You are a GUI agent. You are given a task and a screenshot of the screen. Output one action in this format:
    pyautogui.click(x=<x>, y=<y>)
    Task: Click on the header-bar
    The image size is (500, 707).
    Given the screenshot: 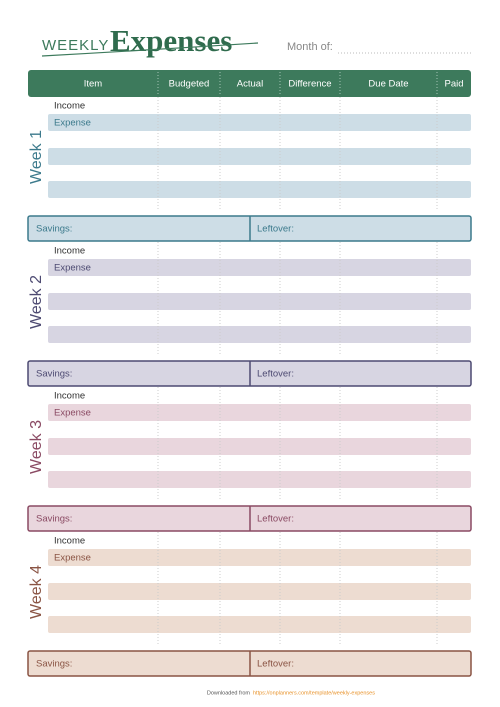 What is the action you would take?
    pyautogui.click(x=249, y=83)
    